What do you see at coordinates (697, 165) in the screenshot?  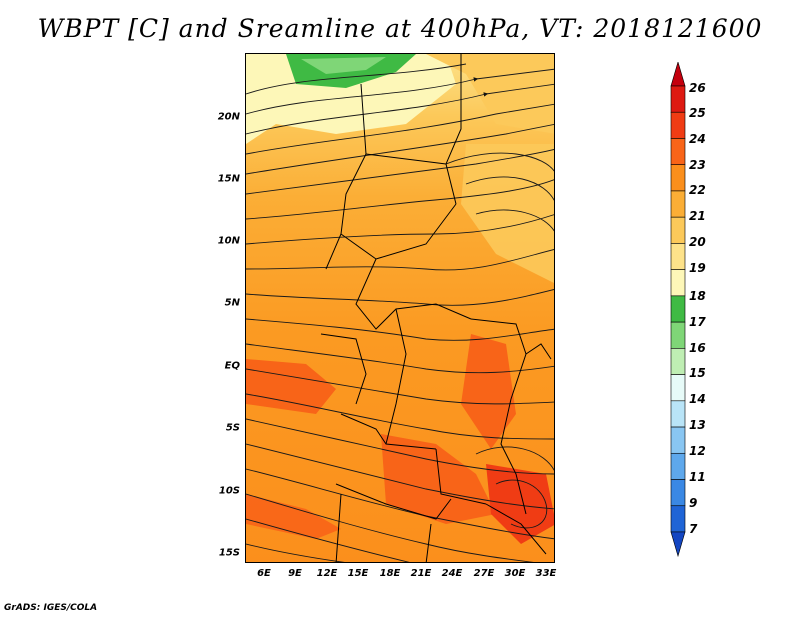 I see `colorbar-label-23: 23` at bounding box center [697, 165].